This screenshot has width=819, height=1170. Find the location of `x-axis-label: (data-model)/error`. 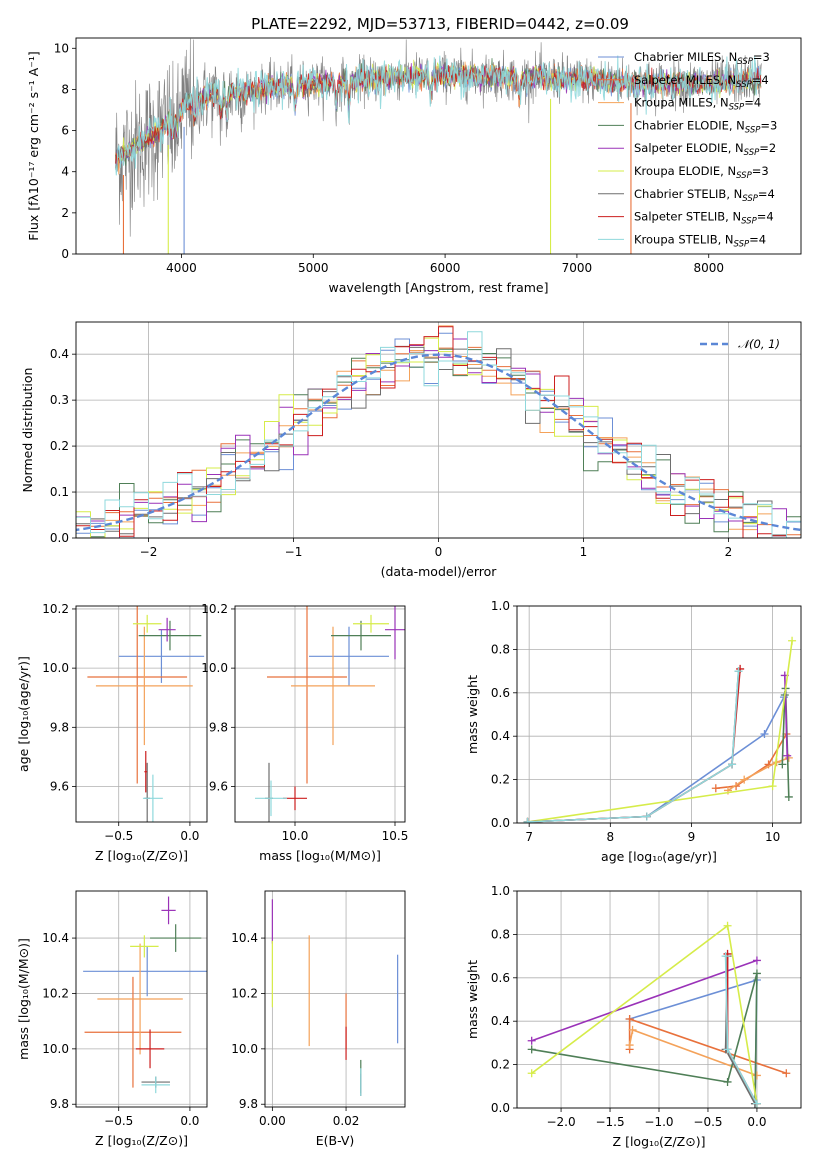

x-axis-label: (data-model)/error is located at coordinates (439, 571).